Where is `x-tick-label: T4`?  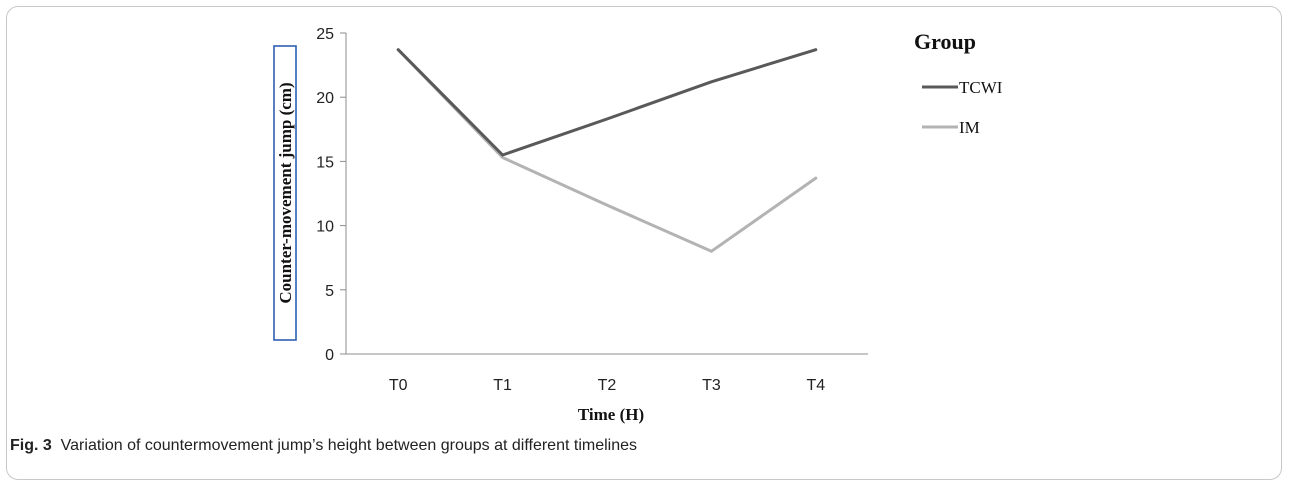
x-tick-label: T4 is located at coordinates (815, 385).